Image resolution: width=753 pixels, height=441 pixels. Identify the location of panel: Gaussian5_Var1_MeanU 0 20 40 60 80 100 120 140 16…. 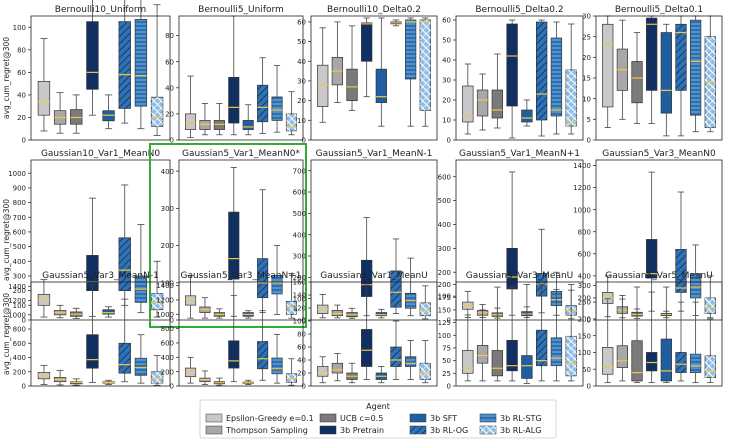
(365, 331).